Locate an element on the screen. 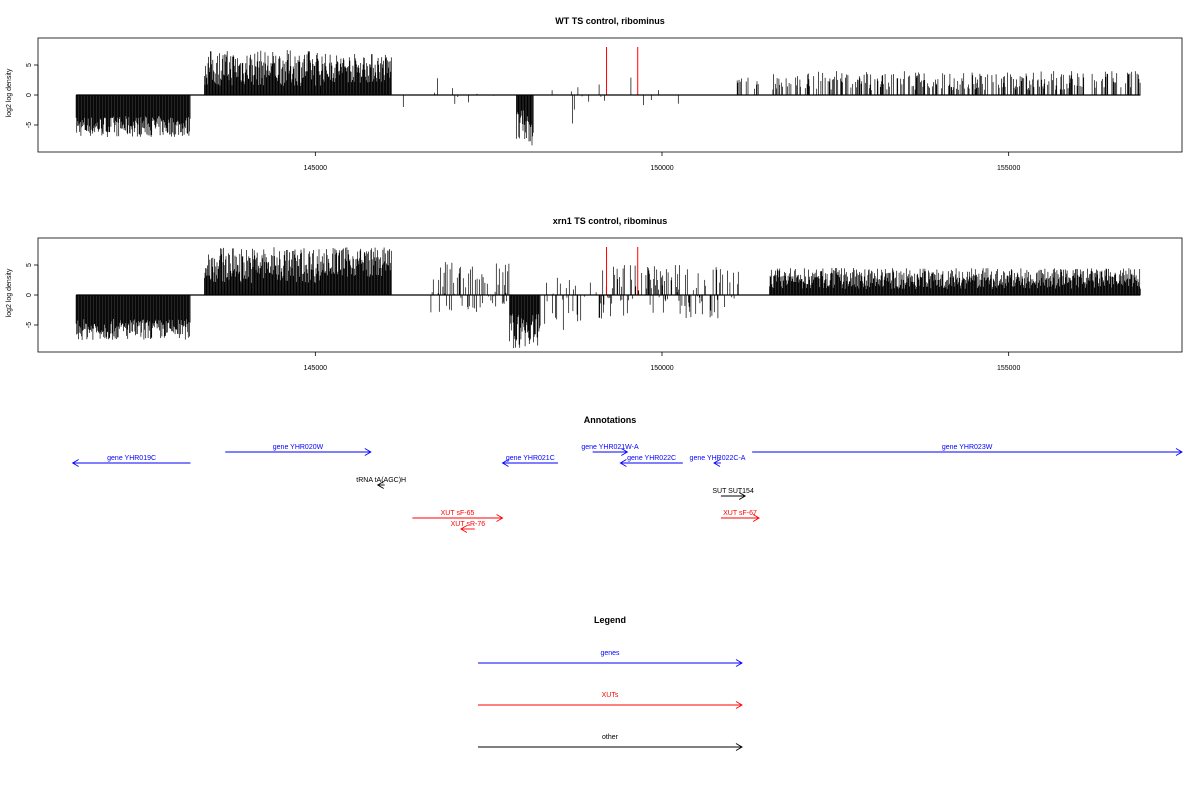  legend-label: XUTs is located at coordinates (610, 695).